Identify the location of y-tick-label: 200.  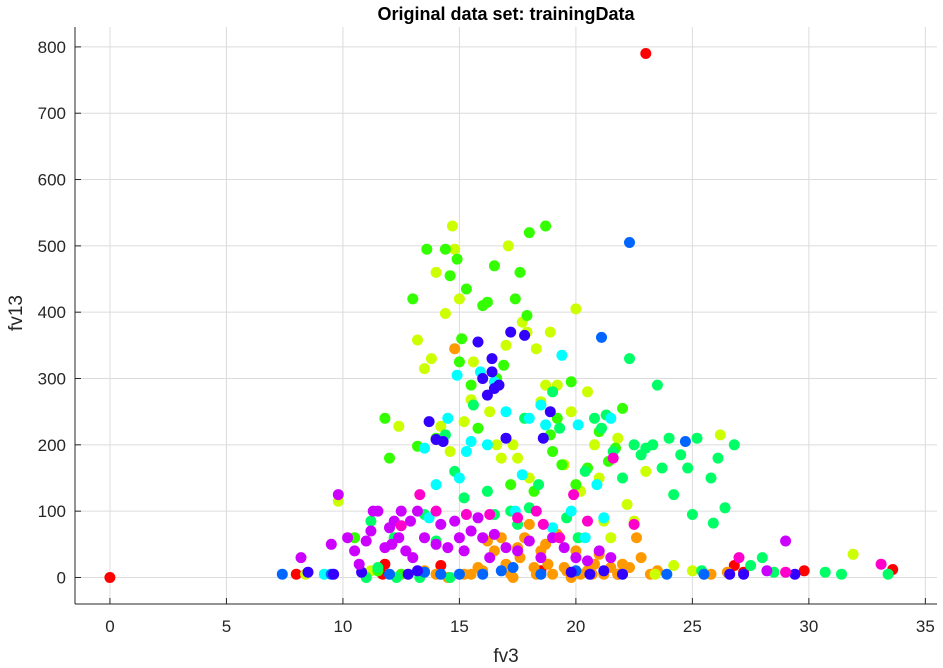
(52, 445).